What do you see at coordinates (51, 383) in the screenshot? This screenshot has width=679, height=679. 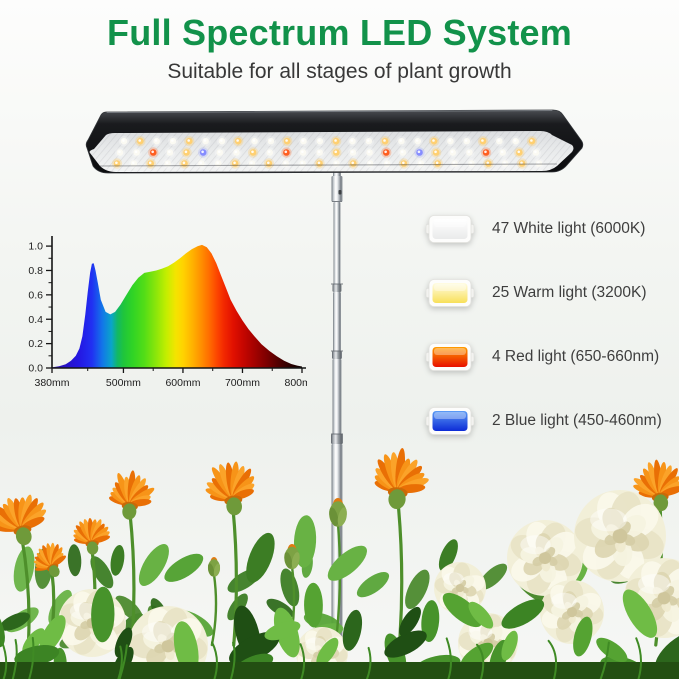 I see `svg-text: 380mm` at bounding box center [51, 383].